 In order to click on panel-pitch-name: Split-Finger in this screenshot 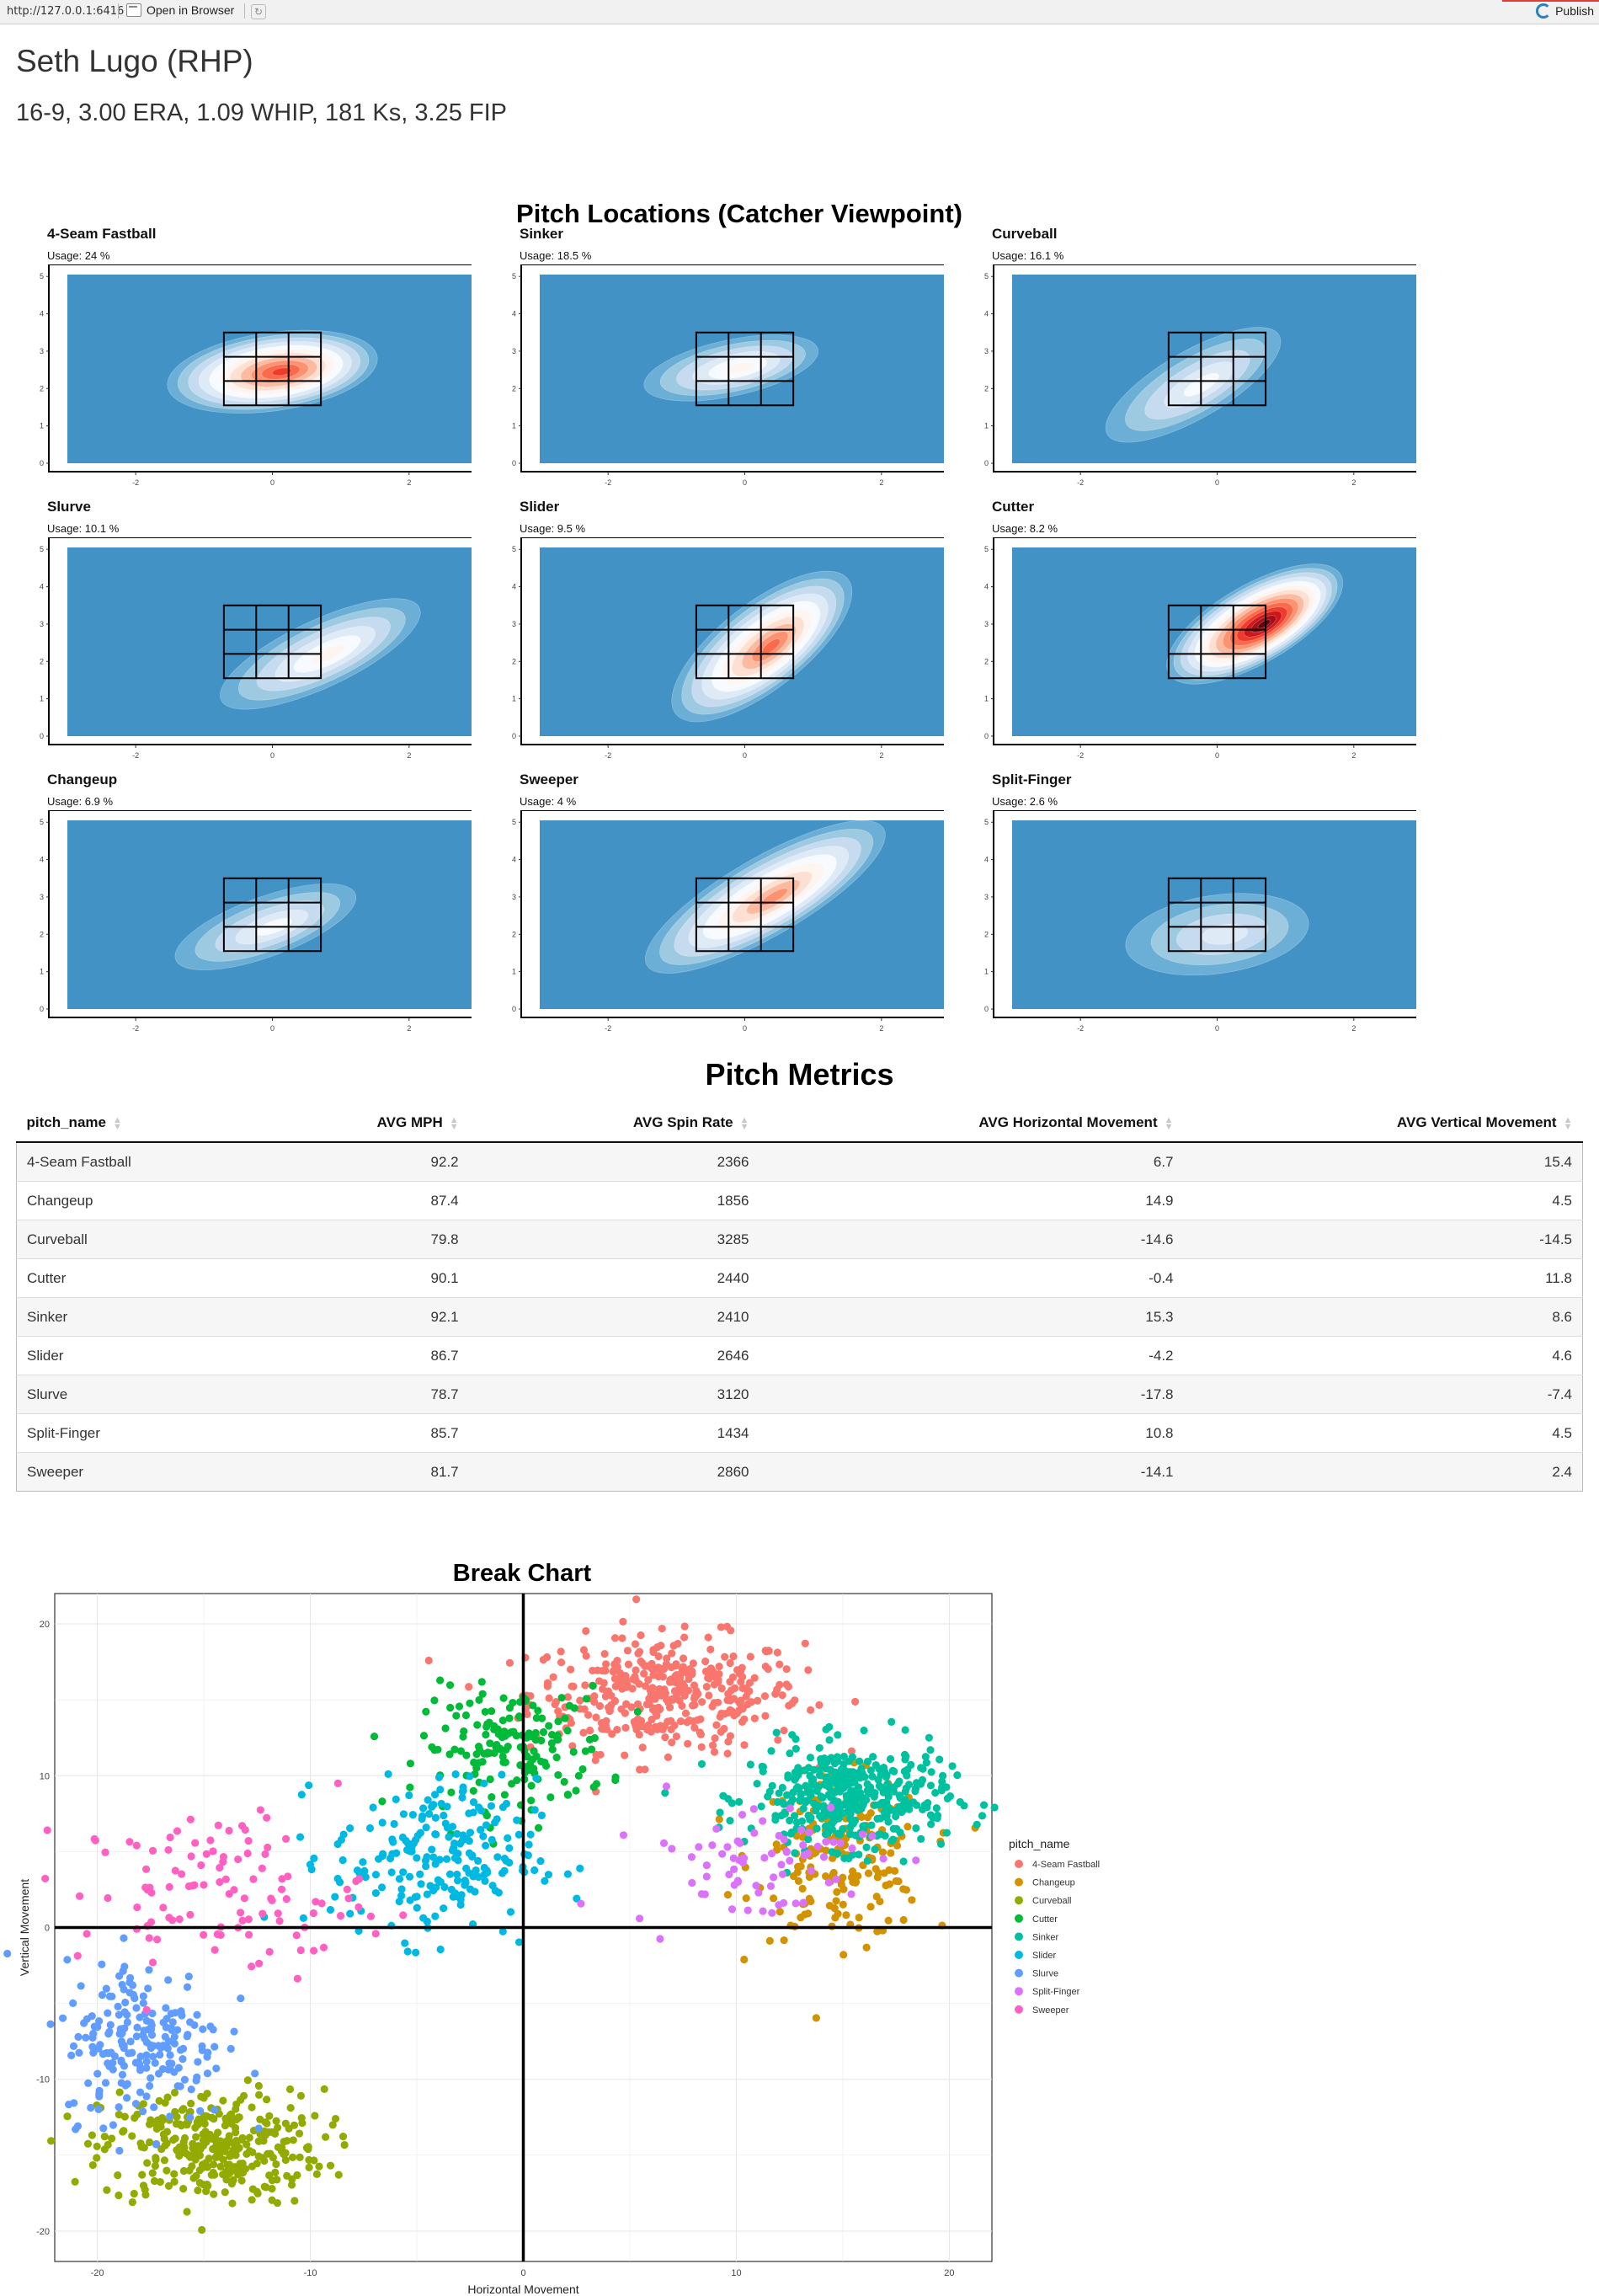, I will do `click(1032, 780)`.